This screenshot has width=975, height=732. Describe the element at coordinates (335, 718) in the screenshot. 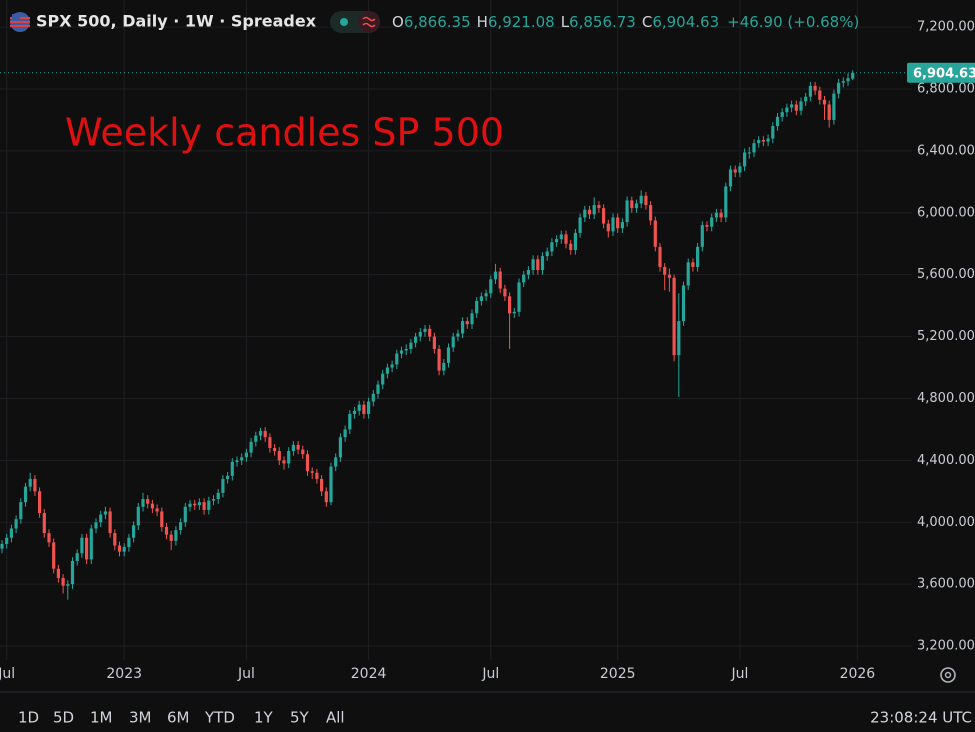

I see `range-button: All` at that location.